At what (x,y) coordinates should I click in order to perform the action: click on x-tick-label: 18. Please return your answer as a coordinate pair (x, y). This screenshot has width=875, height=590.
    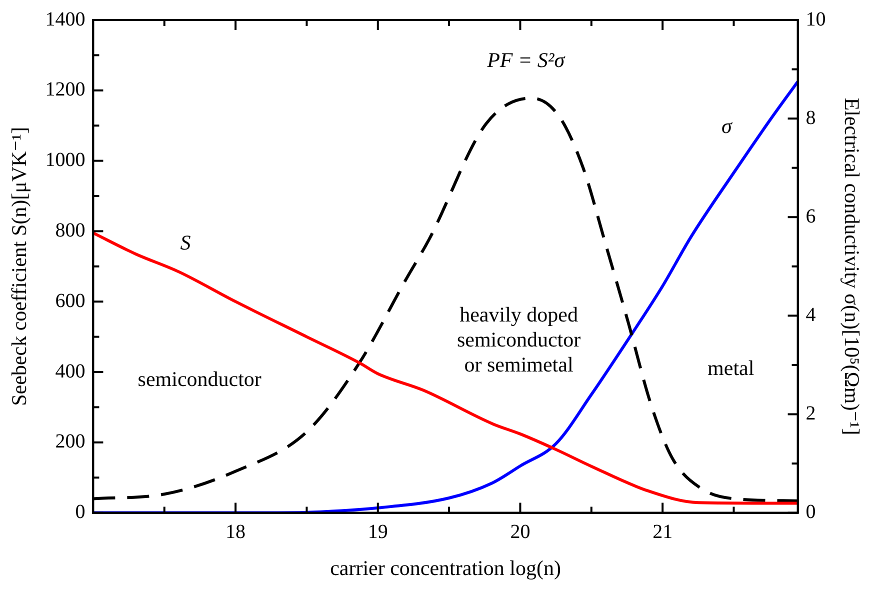
    Looking at the image, I should click on (236, 532).